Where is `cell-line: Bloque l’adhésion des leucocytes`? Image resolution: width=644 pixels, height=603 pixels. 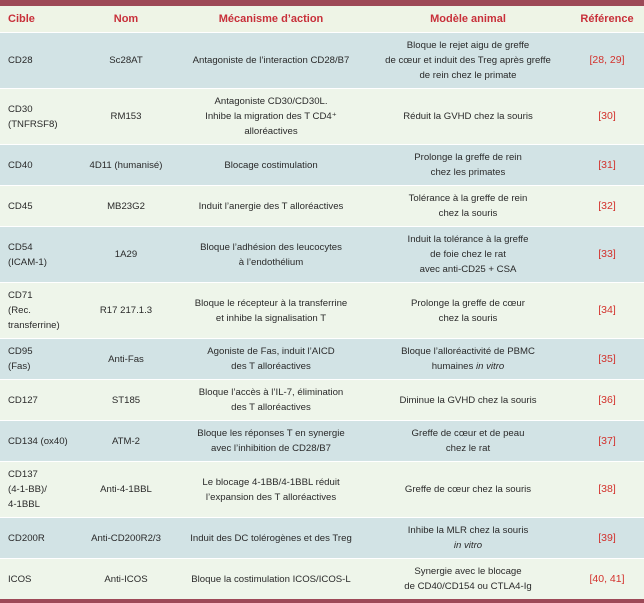 cell-line: Bloque l’adhésion des leucocytes is located at coordinates (271, 247).